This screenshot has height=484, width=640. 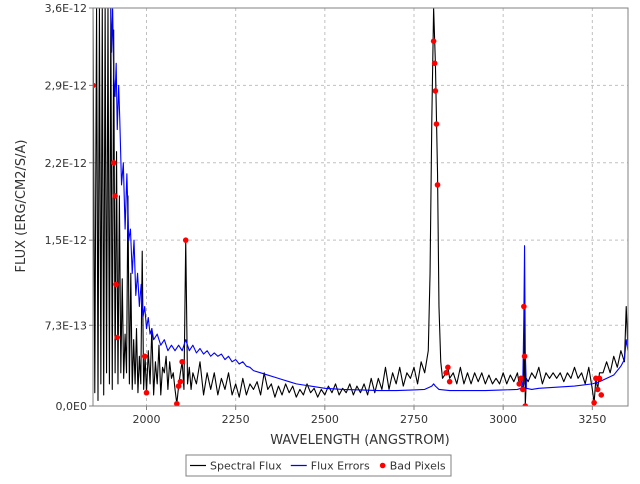 I want to click on legend-flux-errors-label: Flux Errors, so click(x=340, y=466).